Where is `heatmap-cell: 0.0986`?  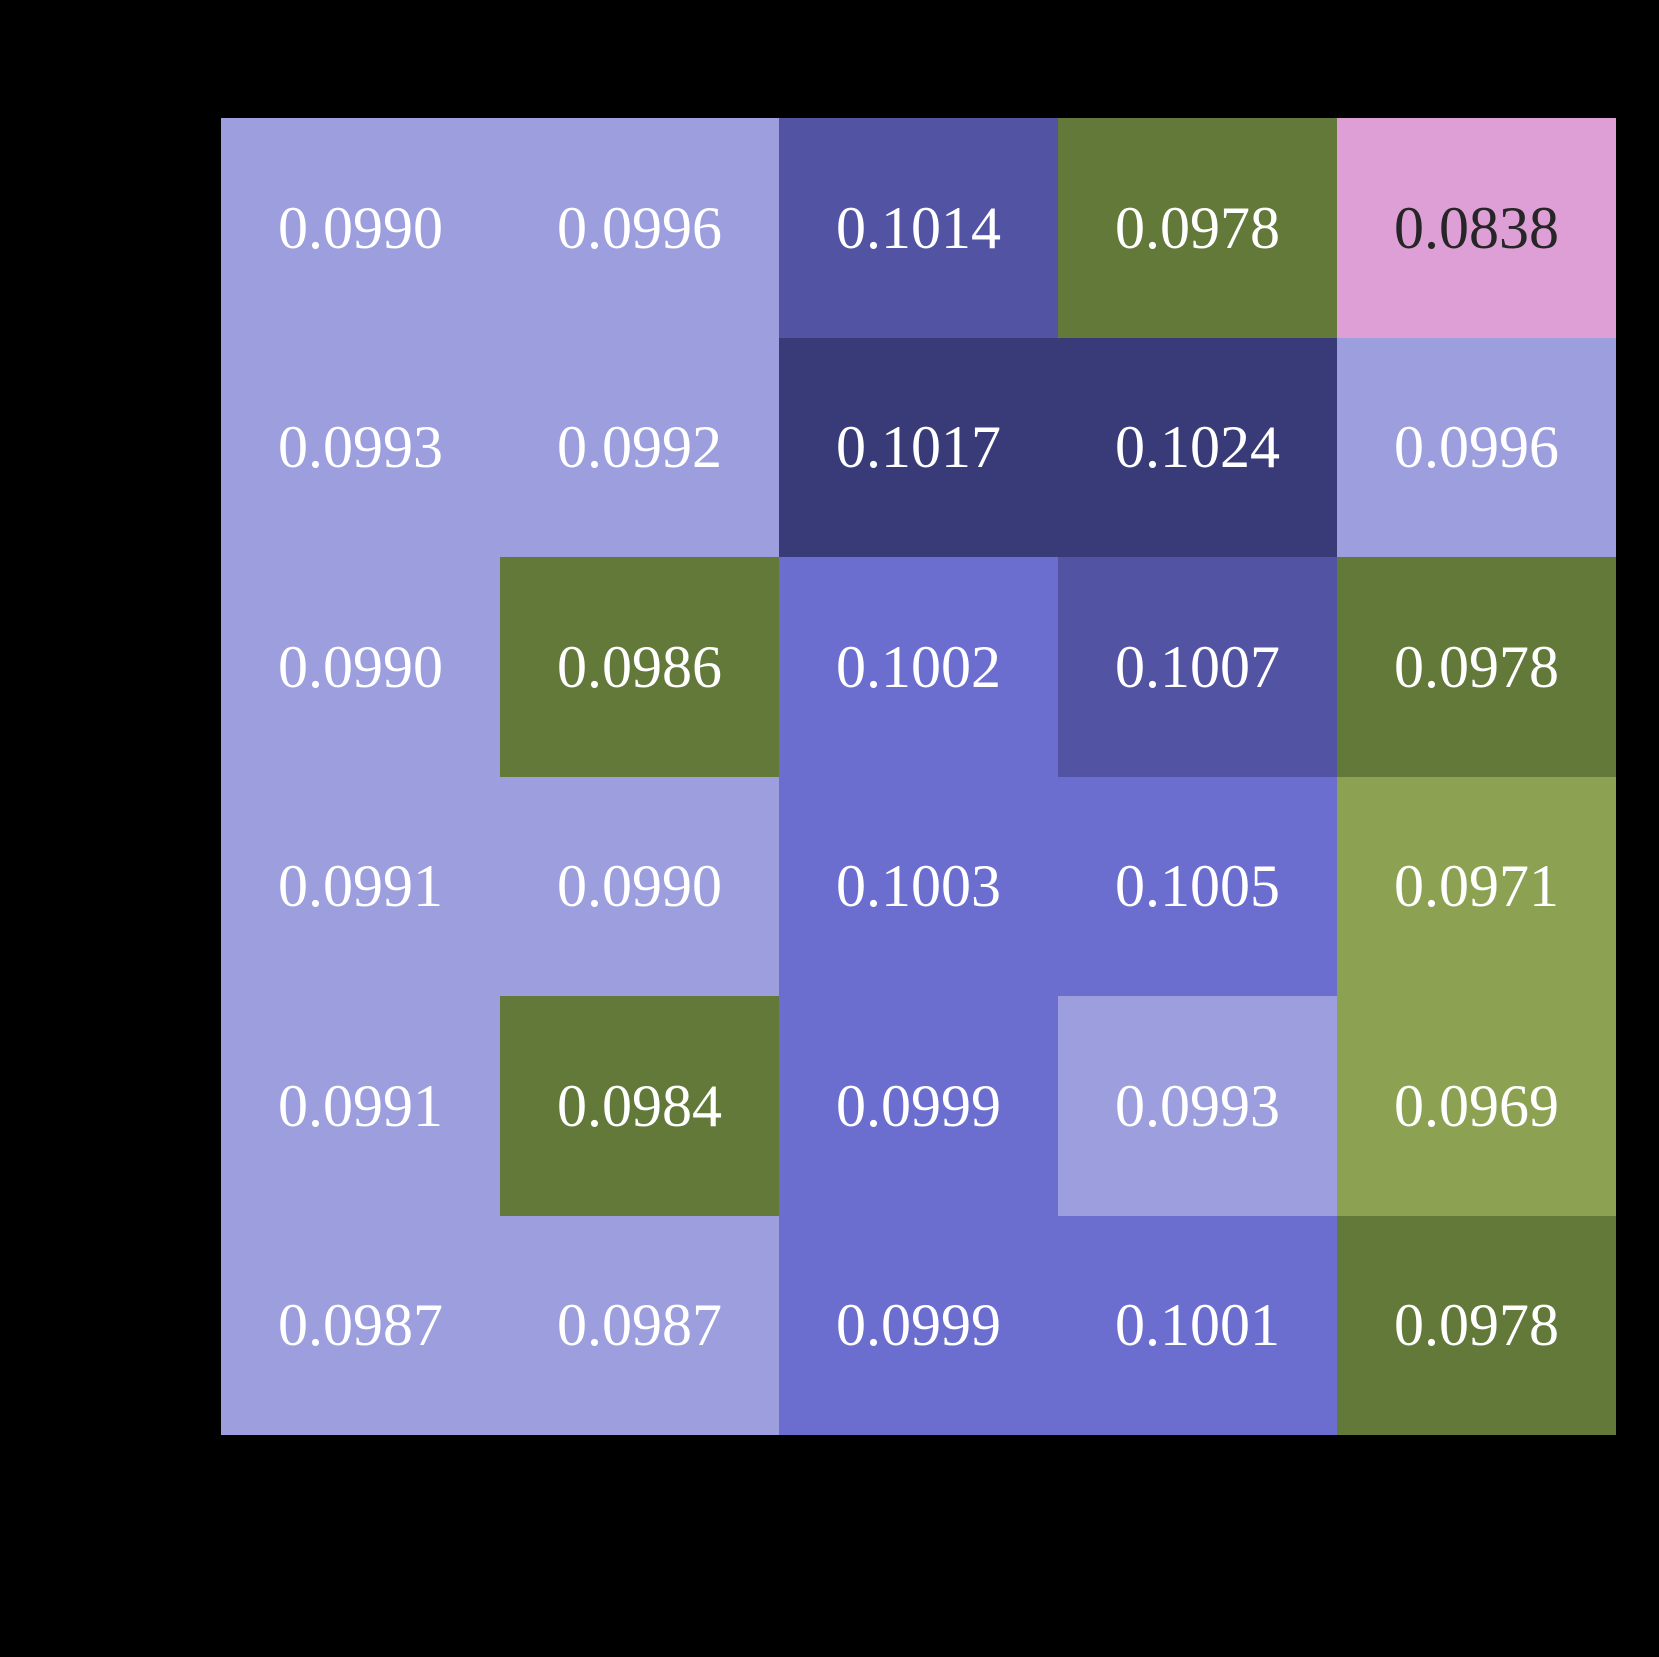
heatmap-cell: 0.0986 is located at coordinates (639, 667).